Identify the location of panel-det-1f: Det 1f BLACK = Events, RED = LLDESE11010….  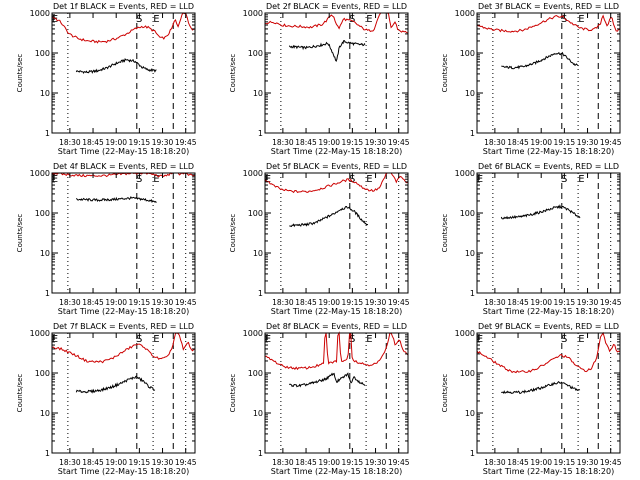
(106, 79).